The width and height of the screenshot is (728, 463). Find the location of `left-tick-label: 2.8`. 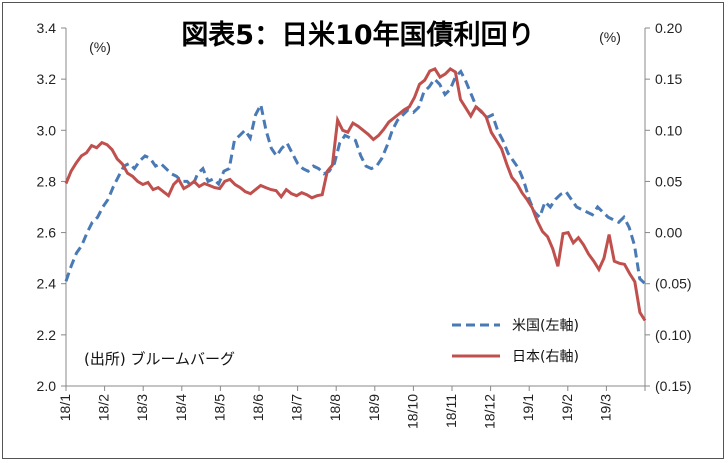

left-tick-label: 2.8 is located at coordinates (47, 181).